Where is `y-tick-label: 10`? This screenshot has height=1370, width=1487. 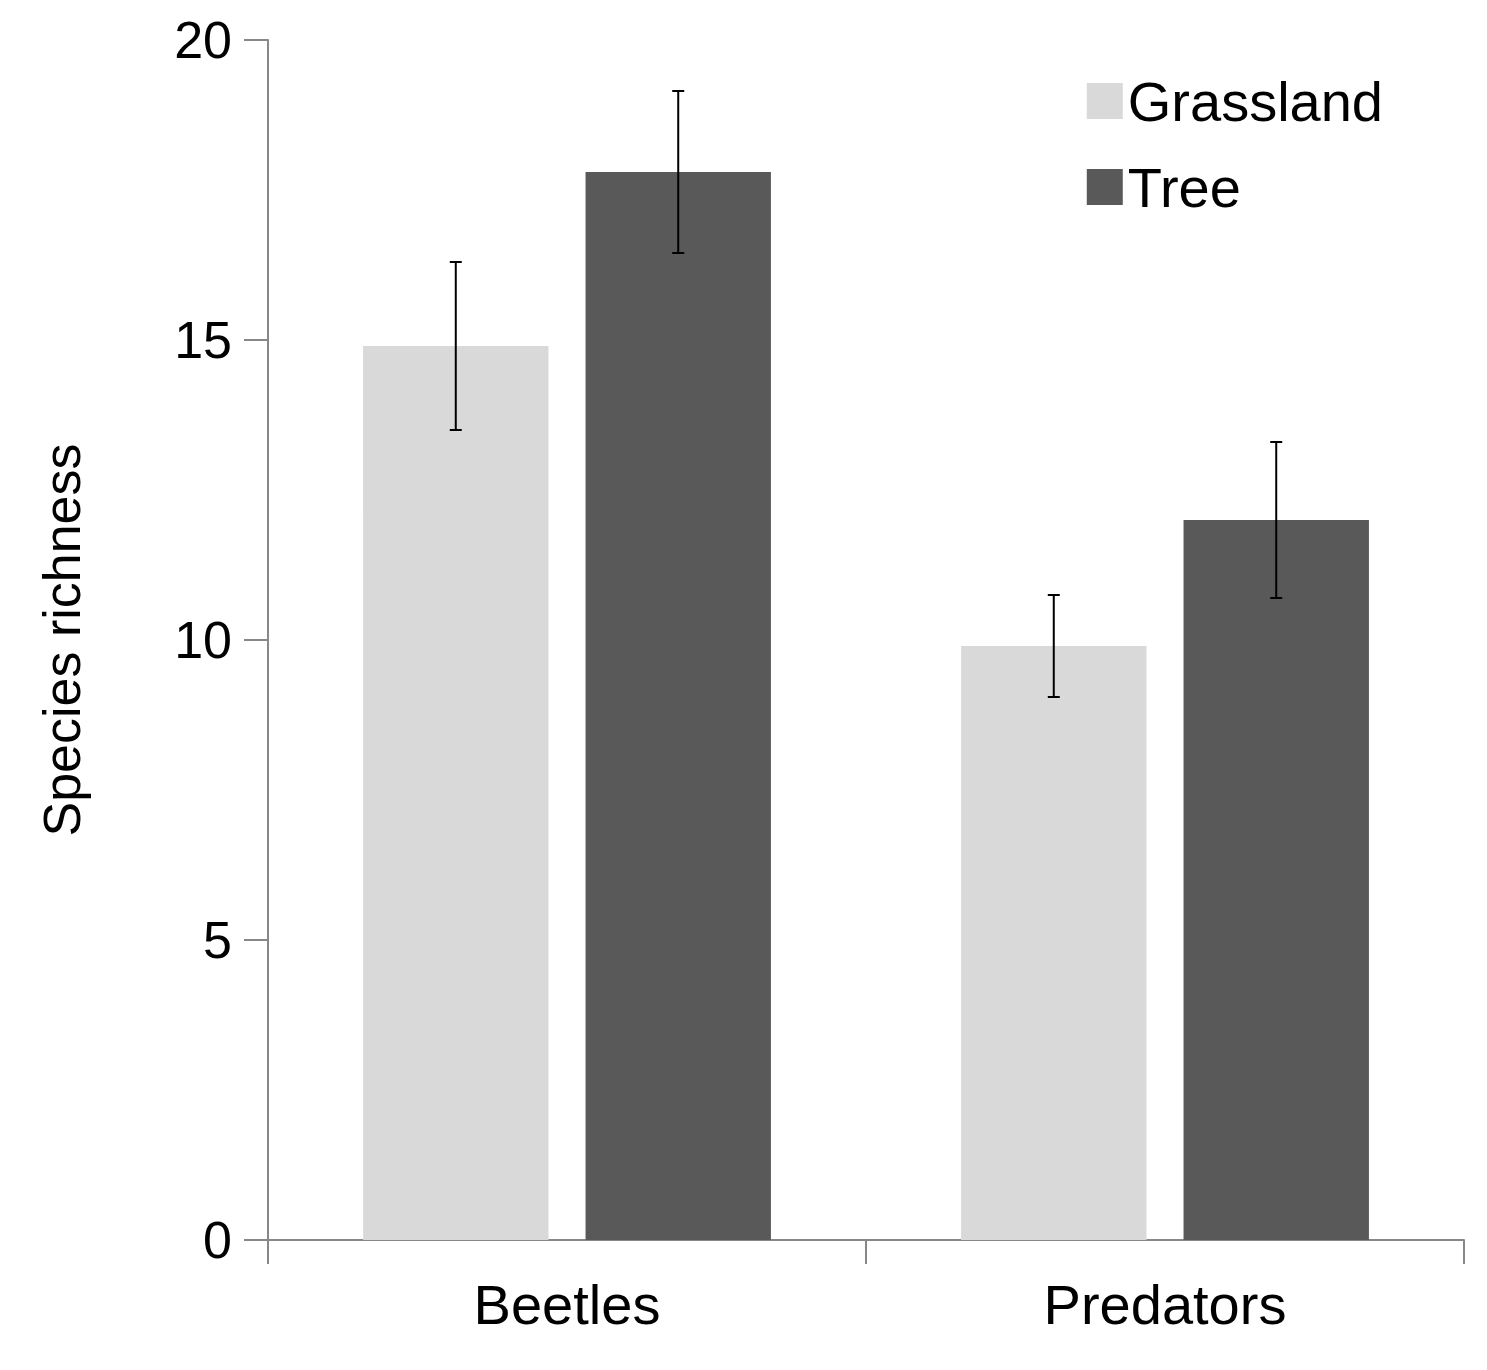 y-tick-label: 10 is located at coordinates (203, 640).